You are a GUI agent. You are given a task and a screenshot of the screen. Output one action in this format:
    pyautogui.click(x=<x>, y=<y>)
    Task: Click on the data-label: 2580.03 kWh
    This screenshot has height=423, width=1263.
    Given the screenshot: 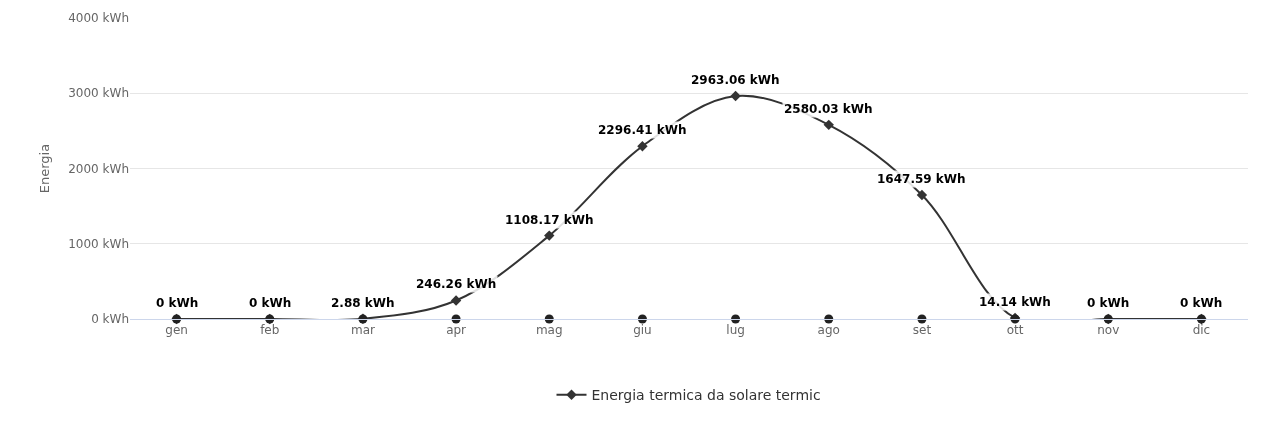 What is the action you would take?
    pyautogui.click(x=828, y=109)
    